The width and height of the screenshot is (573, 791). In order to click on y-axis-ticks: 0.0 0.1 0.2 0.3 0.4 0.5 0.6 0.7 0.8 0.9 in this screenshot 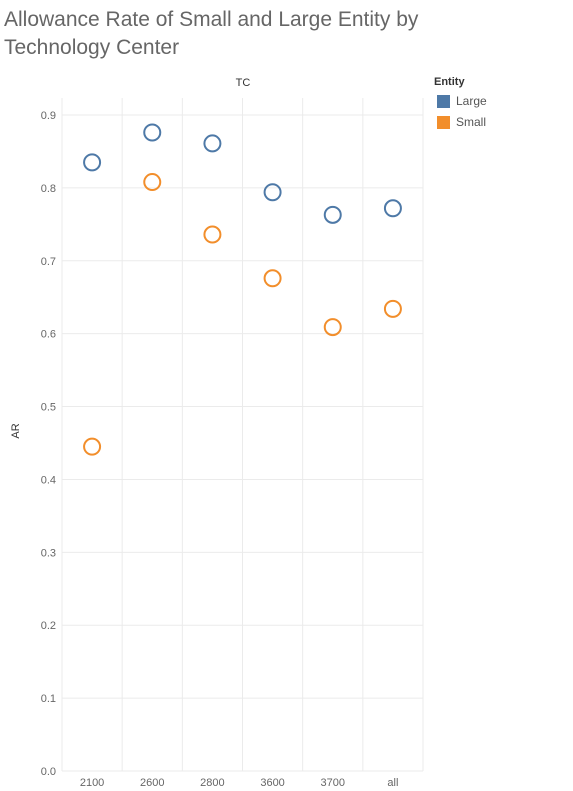, I will do `click(48, 444)`.